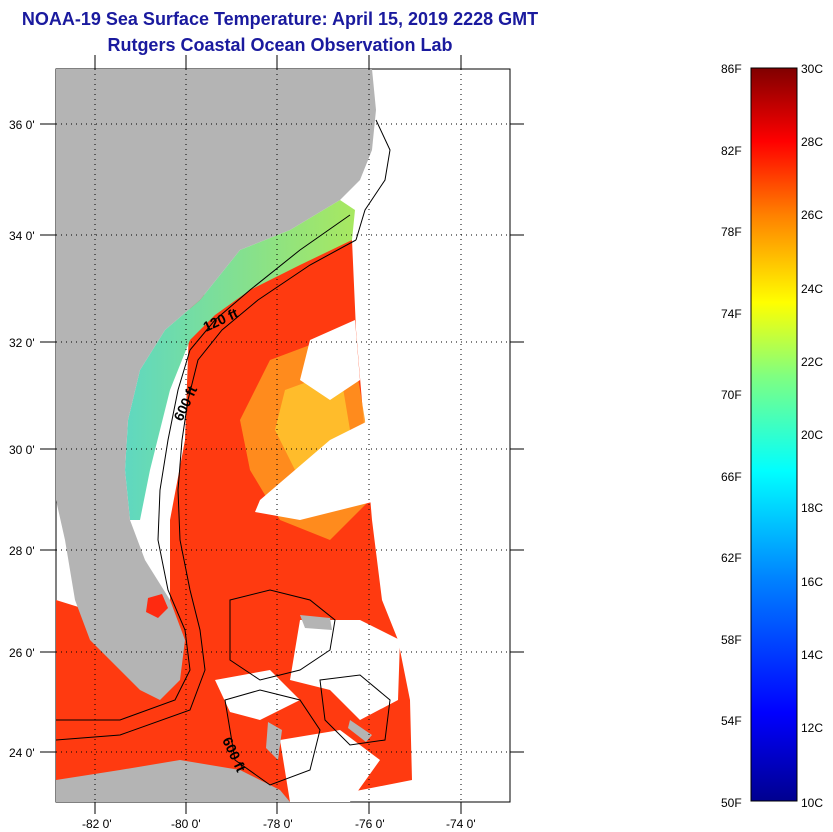  I want to click on colorbar-c-label: 14C, so click(812, 655).